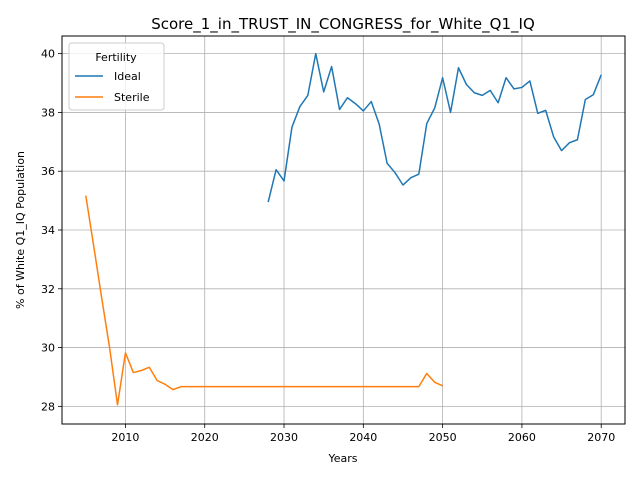 The width and height of the screenshot is (640, 480). I want to click on y-tick-label: 34, so click(48, 230).